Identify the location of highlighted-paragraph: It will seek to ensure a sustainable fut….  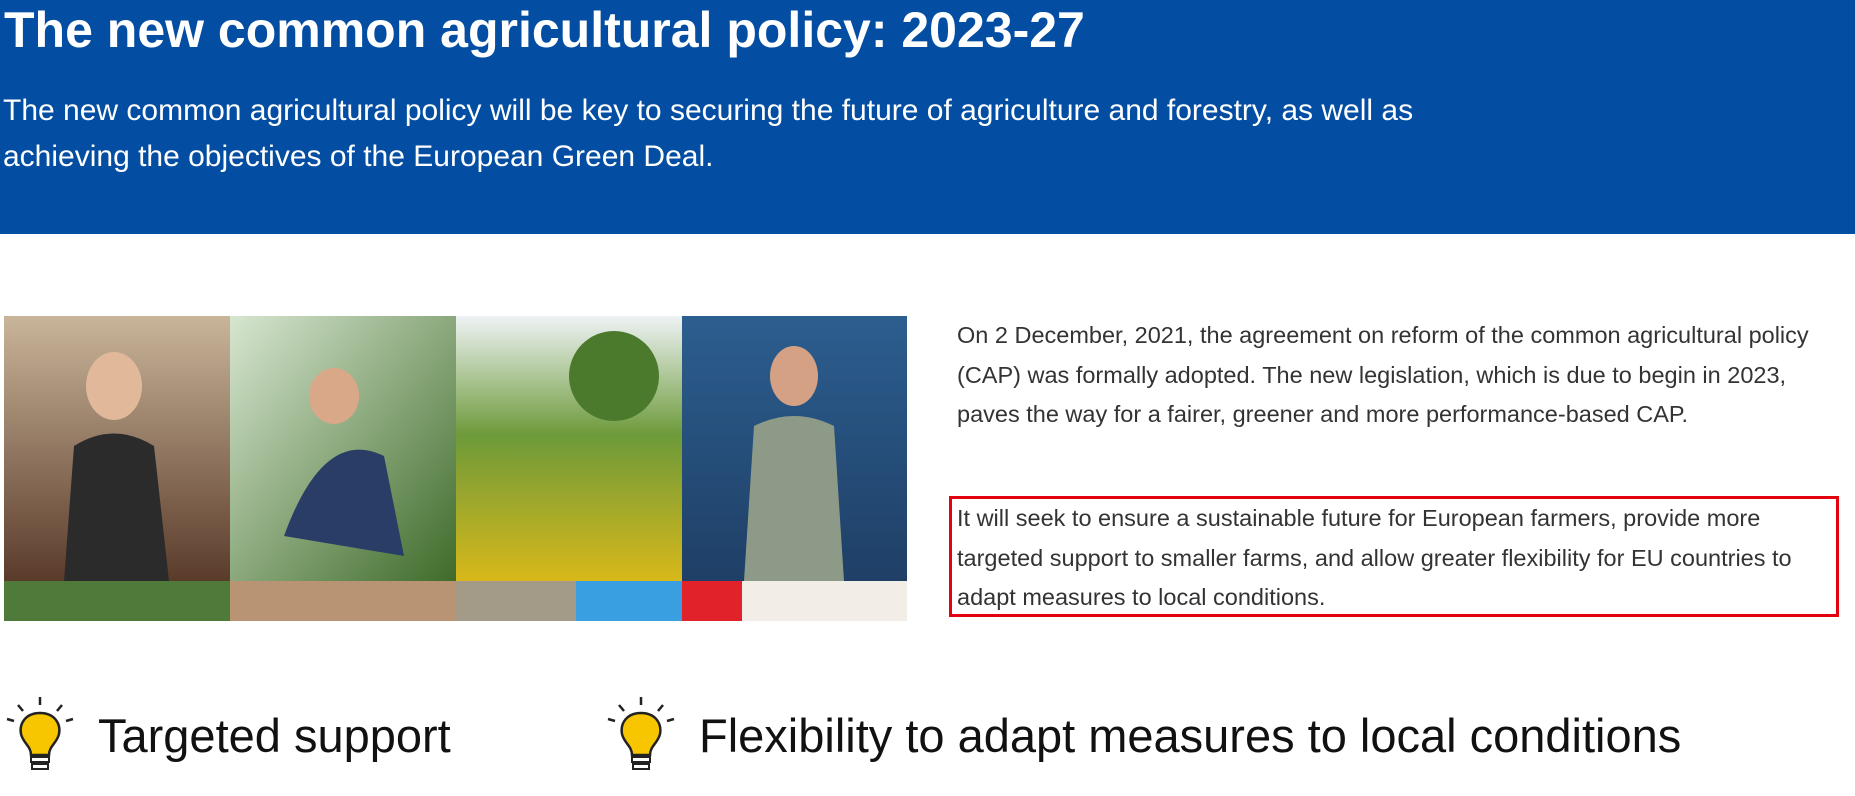
(1374, 557).